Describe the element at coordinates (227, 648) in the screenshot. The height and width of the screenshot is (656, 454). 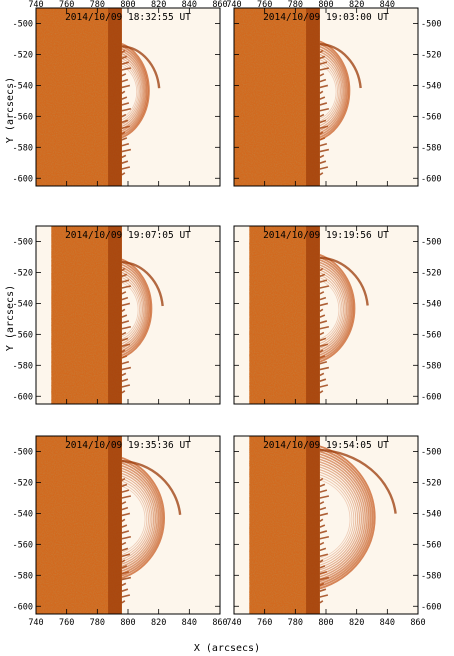
I see `x-axis-label: X (arcsecs)` at that location.